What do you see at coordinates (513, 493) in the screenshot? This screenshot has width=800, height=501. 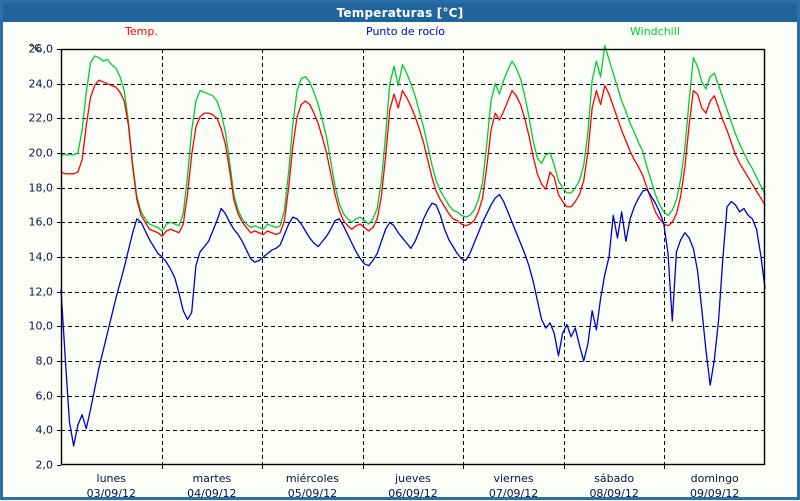 I see `x-axis-day-date: 07/09/12` at bounding box center [513, 493].